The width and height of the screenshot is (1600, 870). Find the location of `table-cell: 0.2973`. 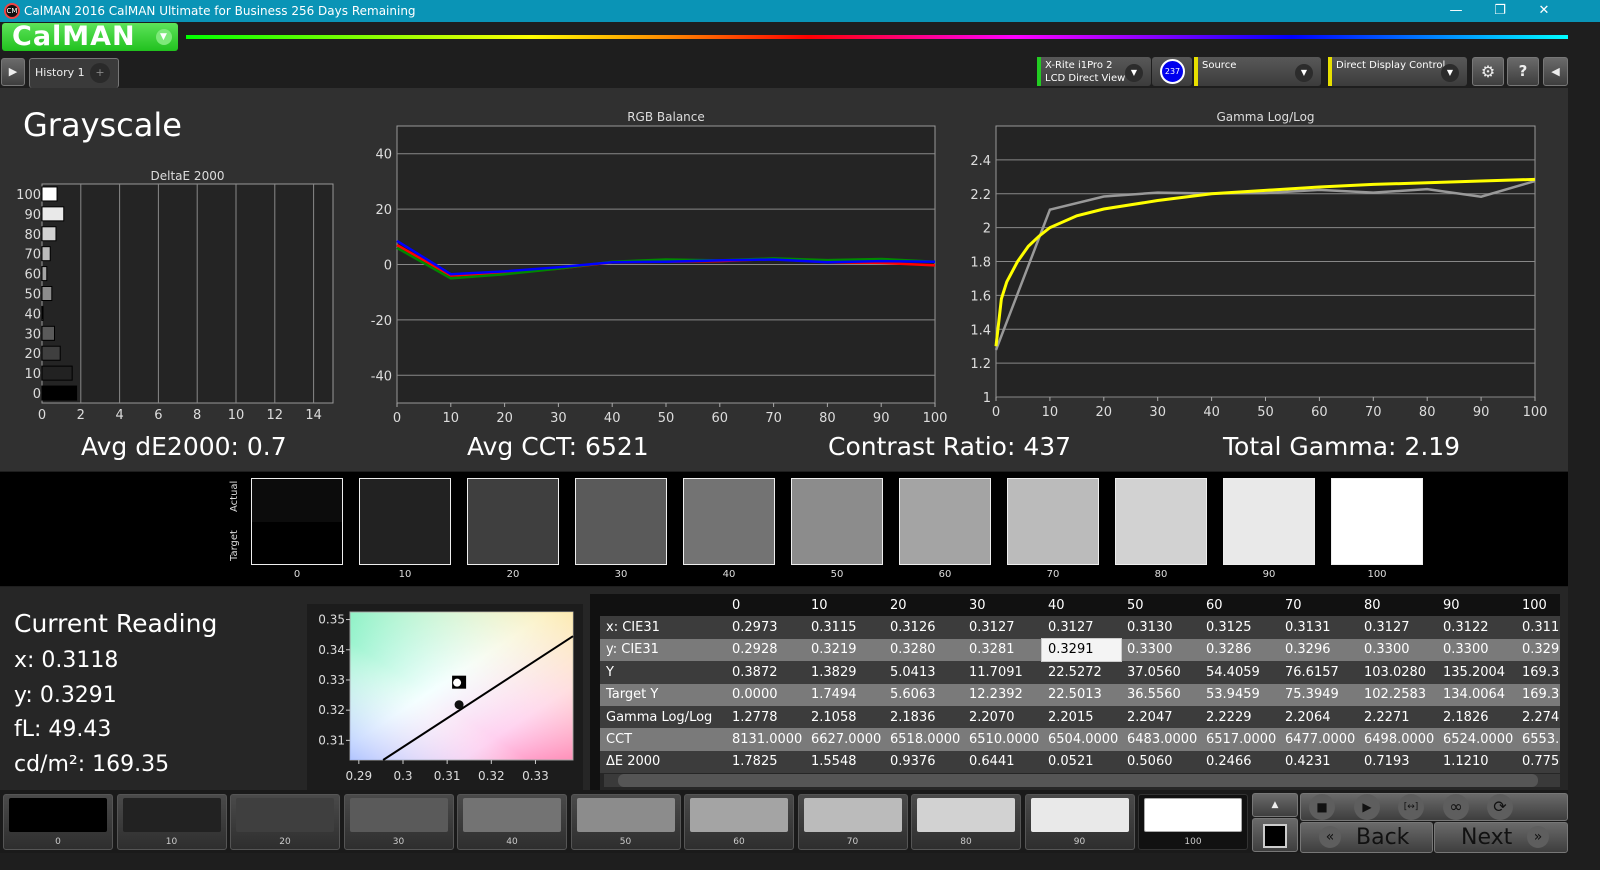

table-cell: 0.2973 is located at coordinates (765, 627).